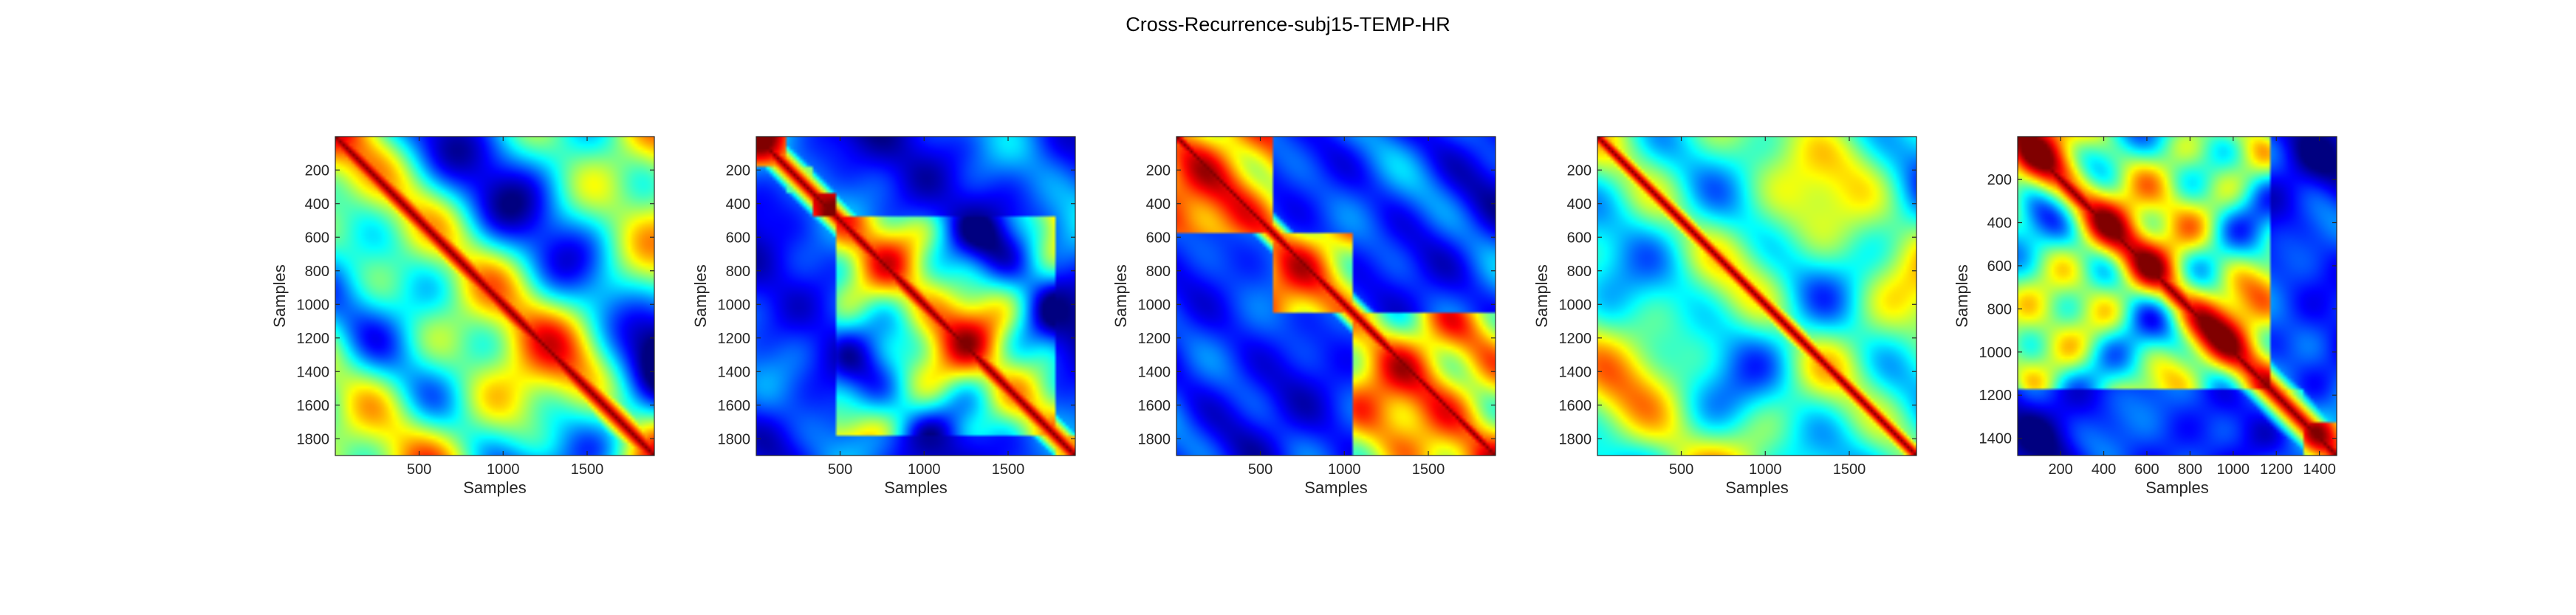  What do you see at coordinates (2190, 469) in the screenshot?
I see `x-tick-label: 800` at bounding box center [2190, 469].